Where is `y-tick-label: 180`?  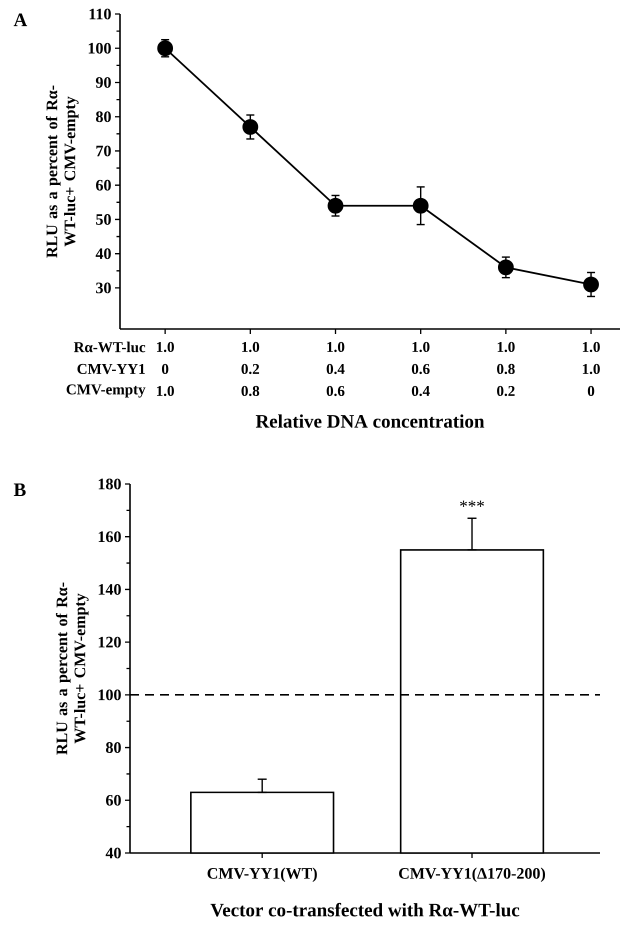
y-tick-label: 180 is located at coordinates (109, 484).